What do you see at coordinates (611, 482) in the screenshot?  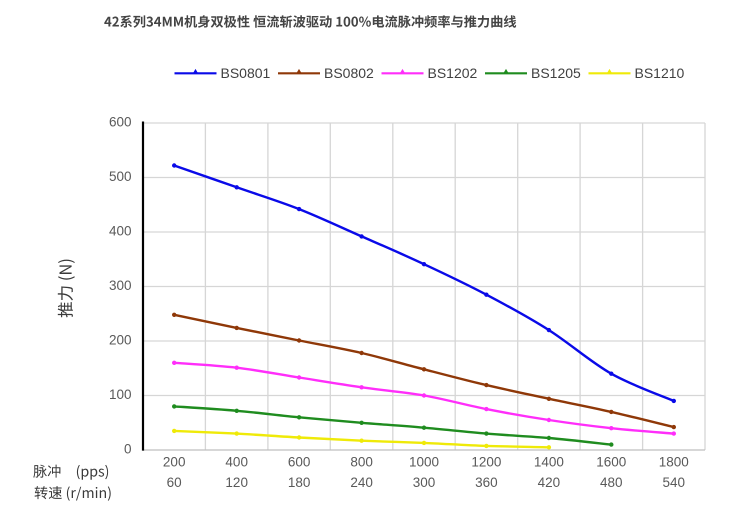 I see `svg-text: 480` at bounding box center [611, 482].